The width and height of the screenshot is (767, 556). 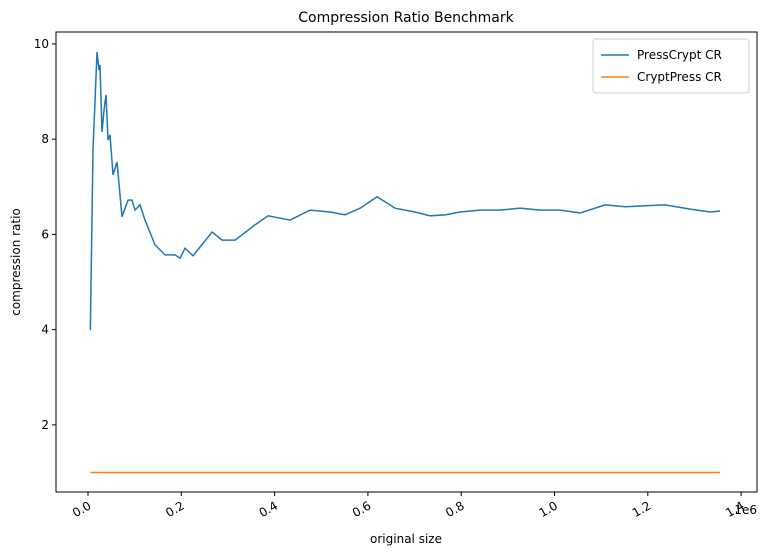 What do you see at coordinates (679, 55) in the screenshot?
I see `legend-label: PressCrypt CR` at bounding box center [679, 55].